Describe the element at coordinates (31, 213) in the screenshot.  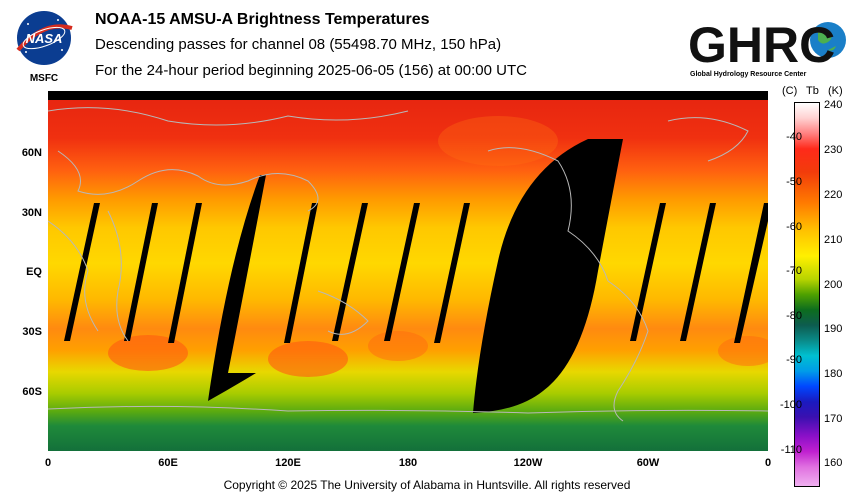
I see `lat-label-30n: 30N` at that location.